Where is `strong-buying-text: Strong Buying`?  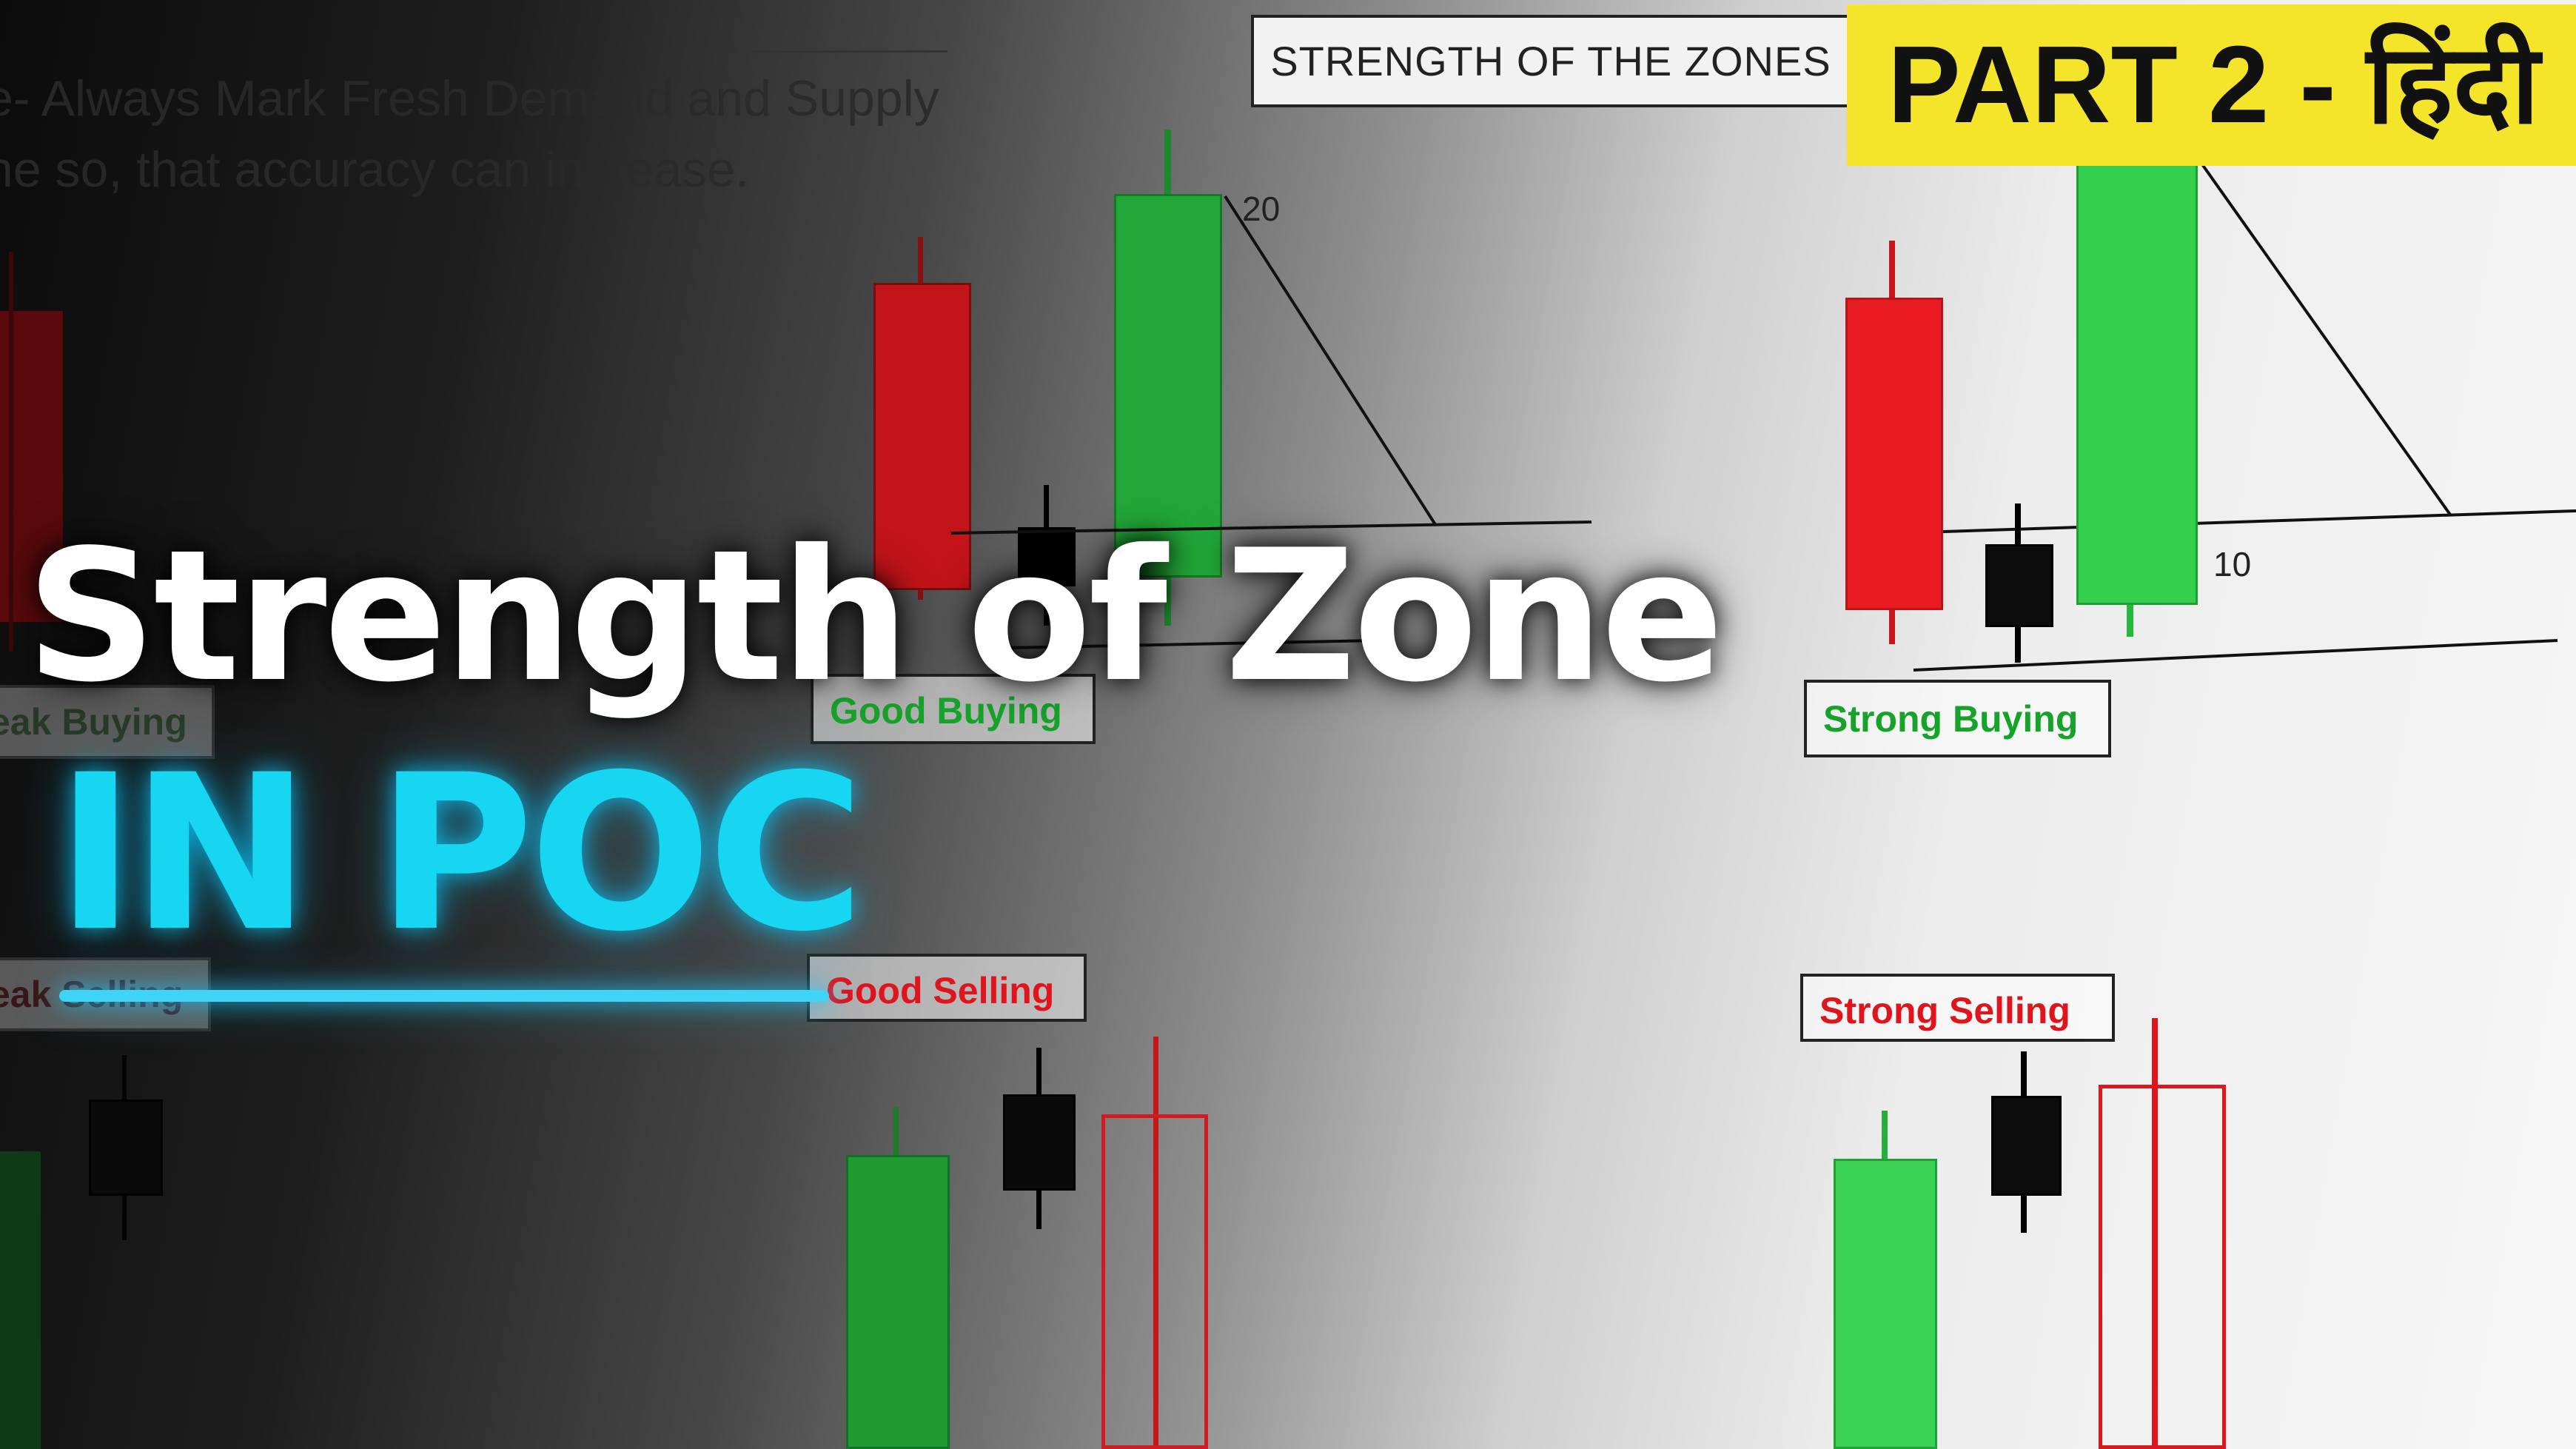
strong-buying-text: Strong Buying is located at coordinates (1951, 719).